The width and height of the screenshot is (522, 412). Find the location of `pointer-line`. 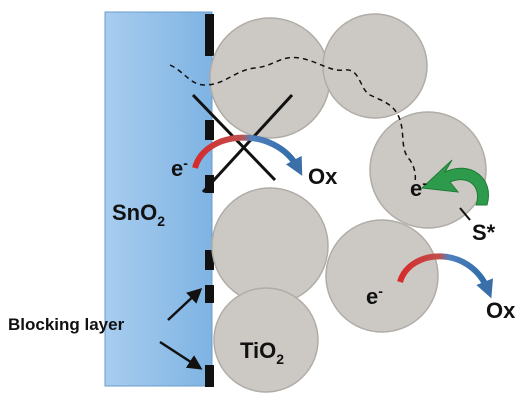

pointer-line is located at coordinates (465, 214).